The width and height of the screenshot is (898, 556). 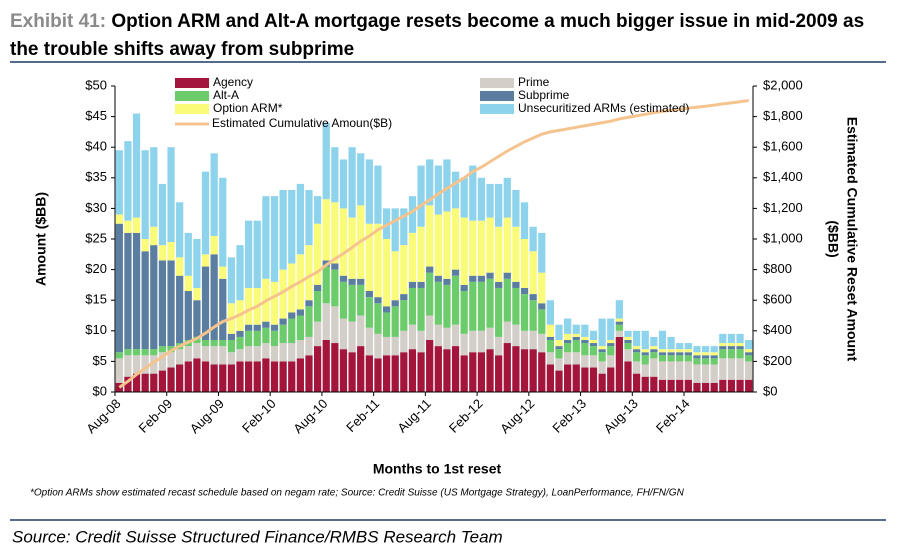 I want to click on x-tick-label: Aug-09, so click(x=207, y=416).